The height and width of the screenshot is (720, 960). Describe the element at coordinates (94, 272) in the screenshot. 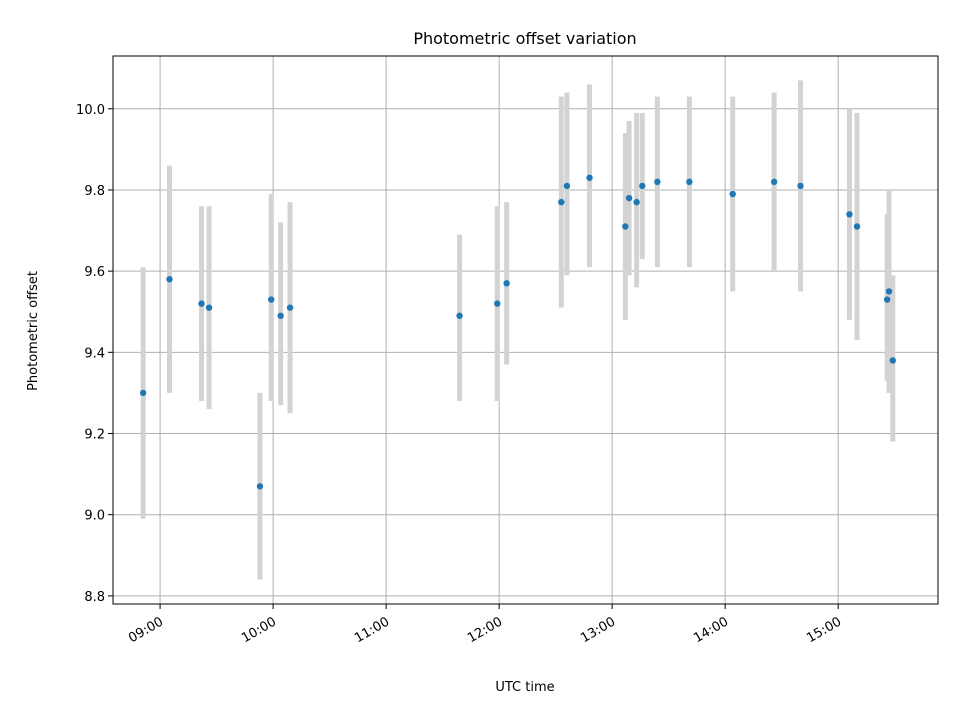

I see `y-tick-label: 9.6` at that location.